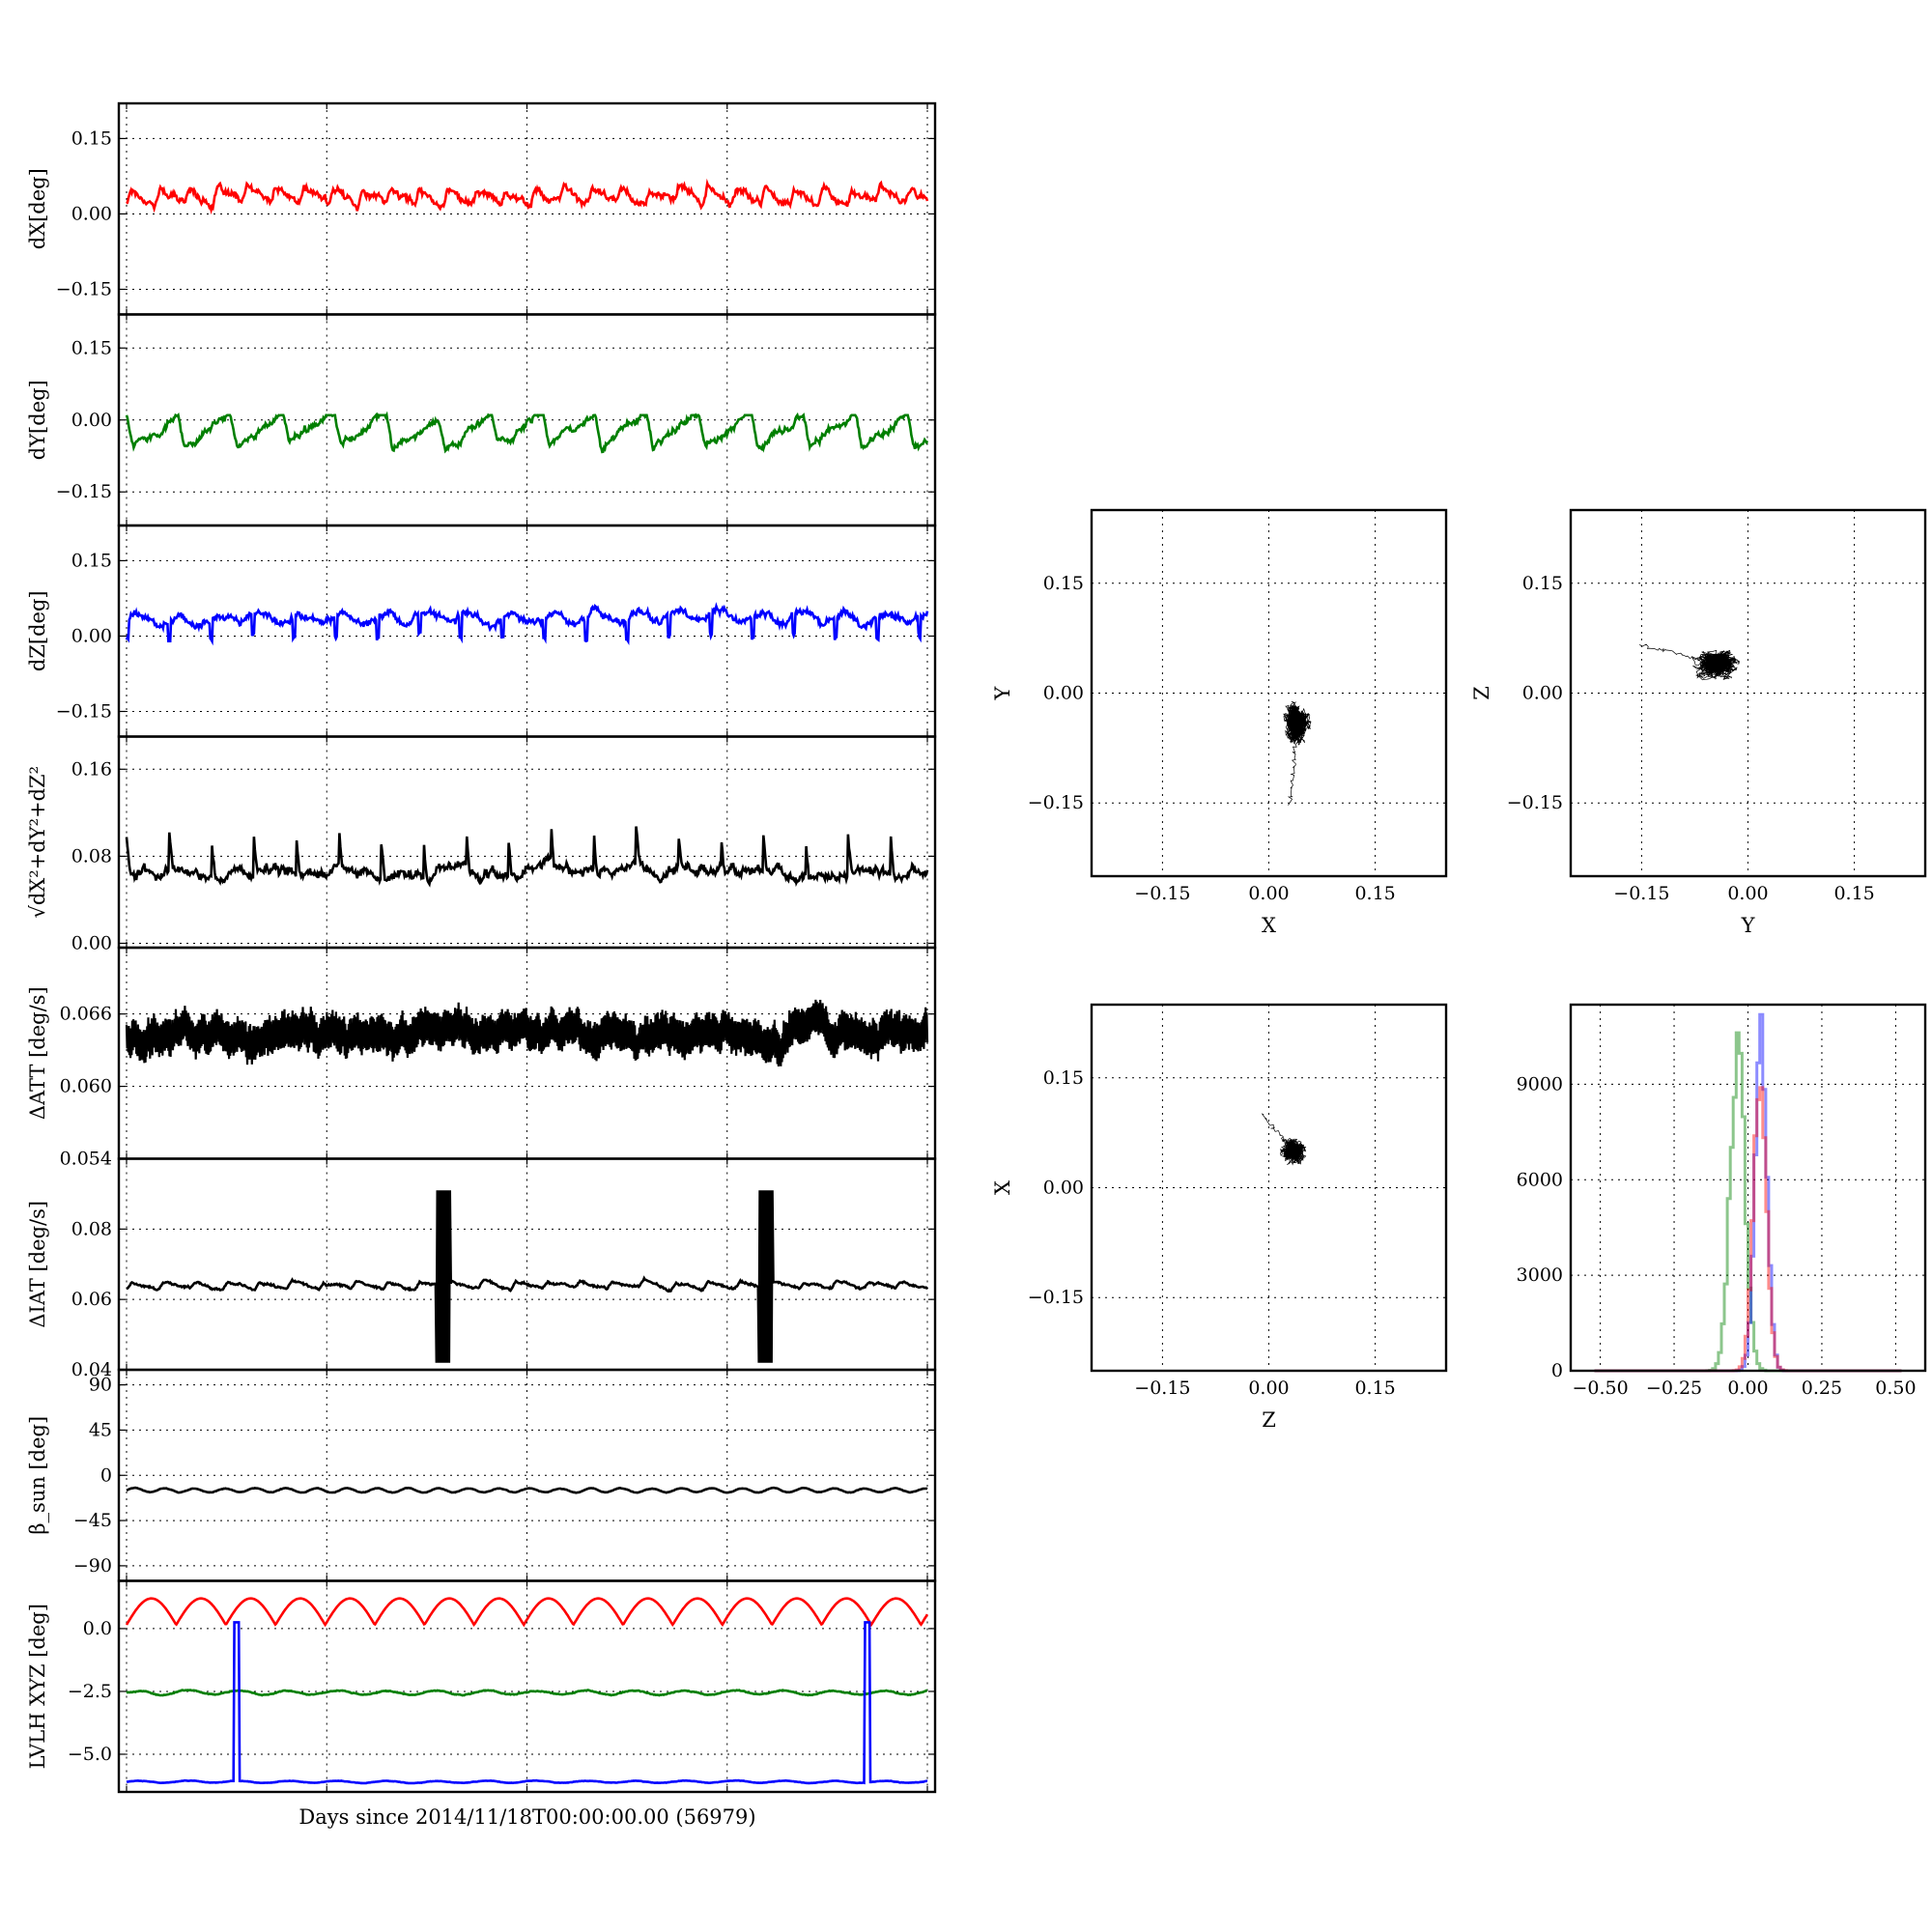  I want to click on y-axis-label-dx: dX[deg], so click(37, 208).